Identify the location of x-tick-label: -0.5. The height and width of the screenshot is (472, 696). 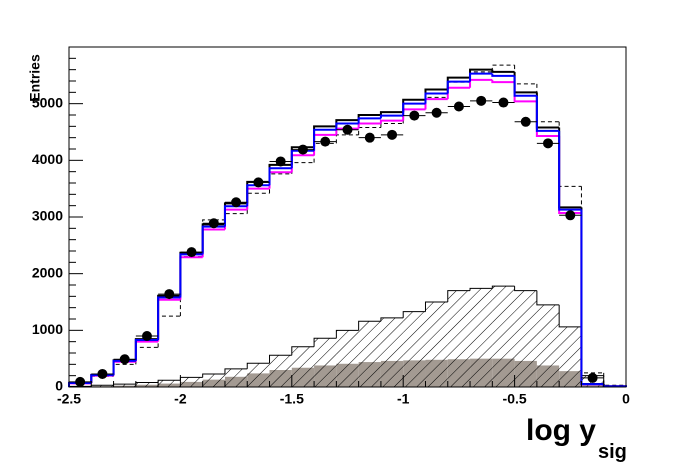
(515, 399).